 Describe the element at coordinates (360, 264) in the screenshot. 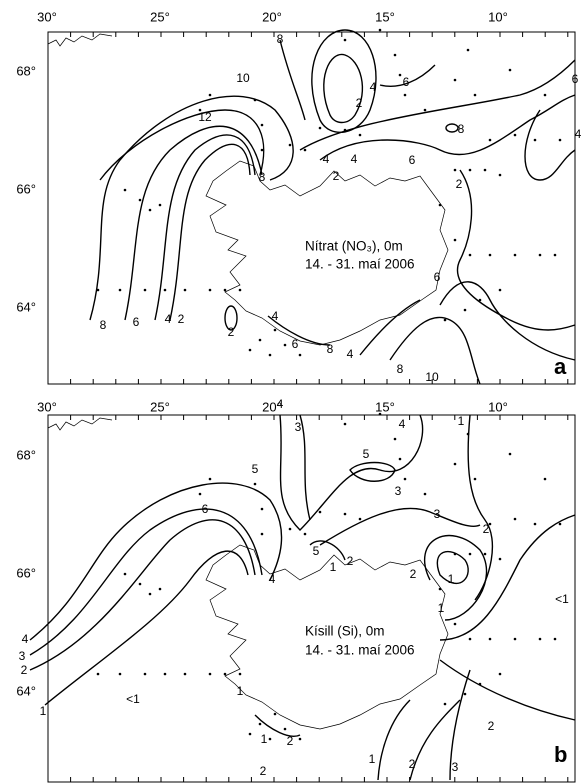

I see `map-date: 14. - 31. maí 2006` at that location.